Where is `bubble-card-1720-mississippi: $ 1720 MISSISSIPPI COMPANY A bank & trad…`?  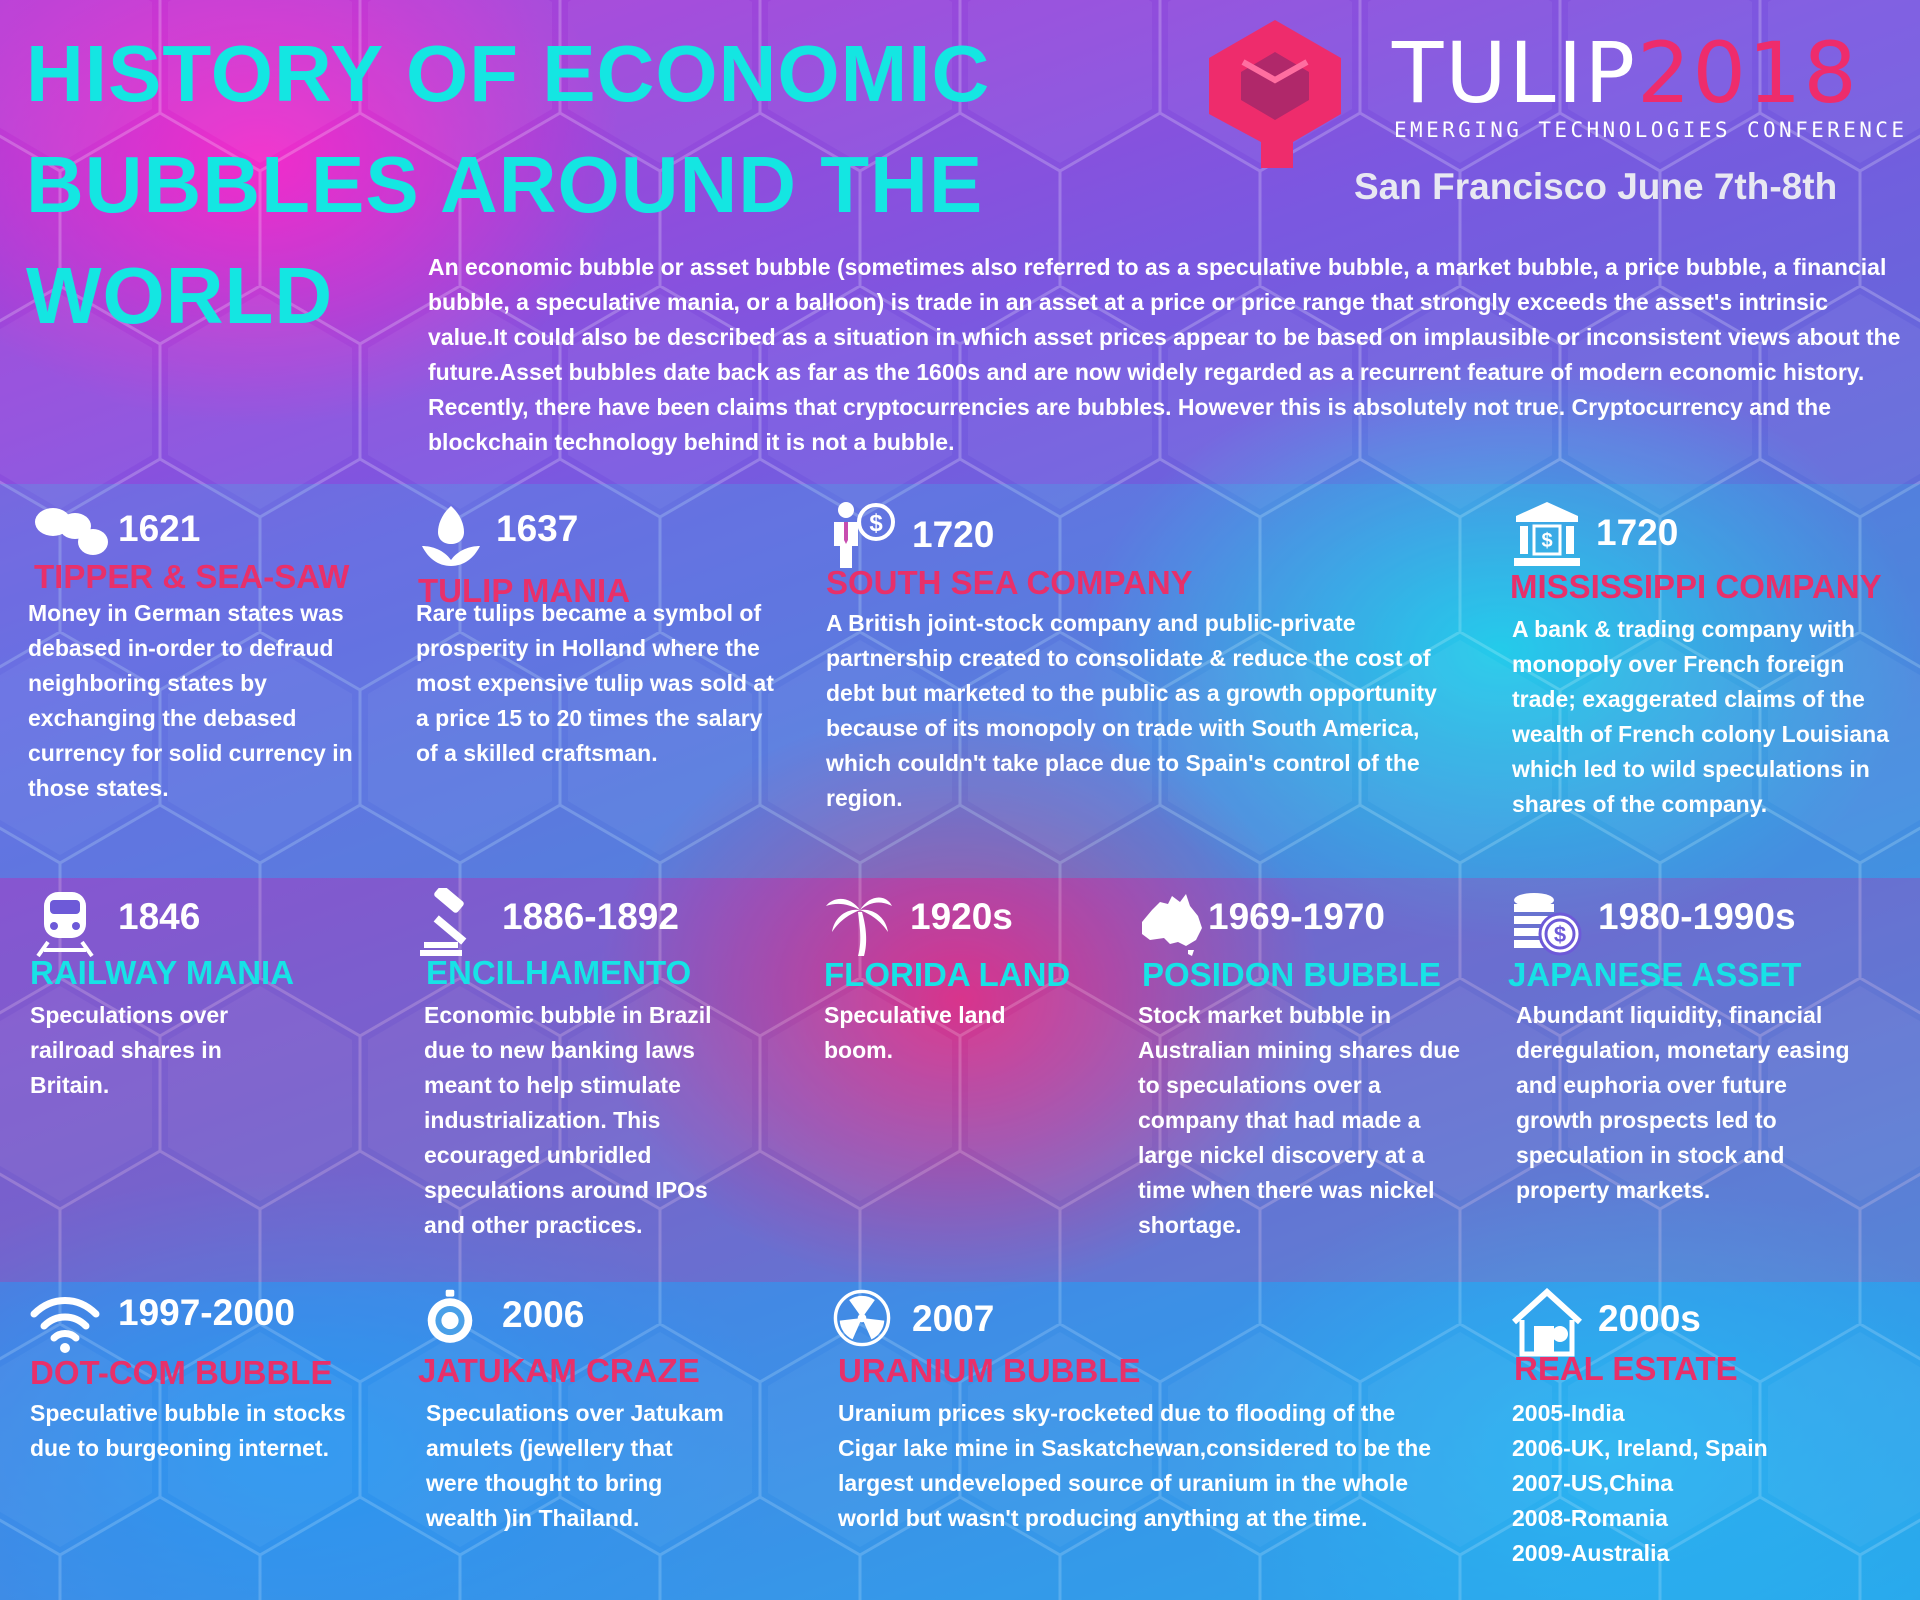 bubble-card-1720-mississippi: $ 1720 MISSISSIPPI COMPANY A bank & trad… is located at coordinates (1711, 680).